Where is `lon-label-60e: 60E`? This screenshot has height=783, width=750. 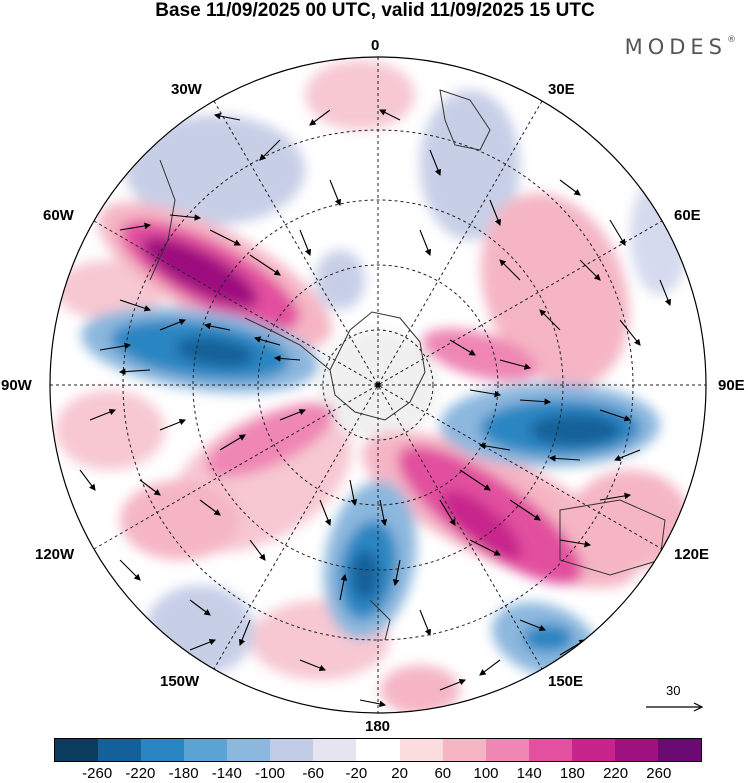 lon-label-60e: 60E is located at coordinates (687, 215).